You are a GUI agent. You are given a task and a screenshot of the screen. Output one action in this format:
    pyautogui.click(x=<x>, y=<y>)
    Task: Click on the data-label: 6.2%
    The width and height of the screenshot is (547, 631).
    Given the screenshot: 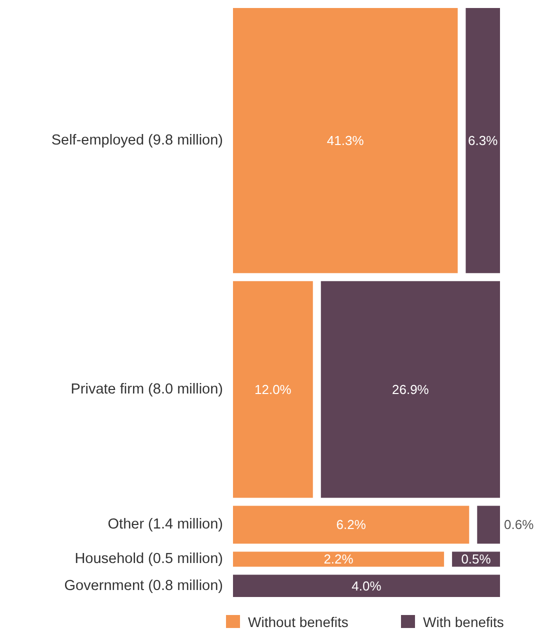 What is the action you would take?
    pyautogui.click(x=351, y=524)
    